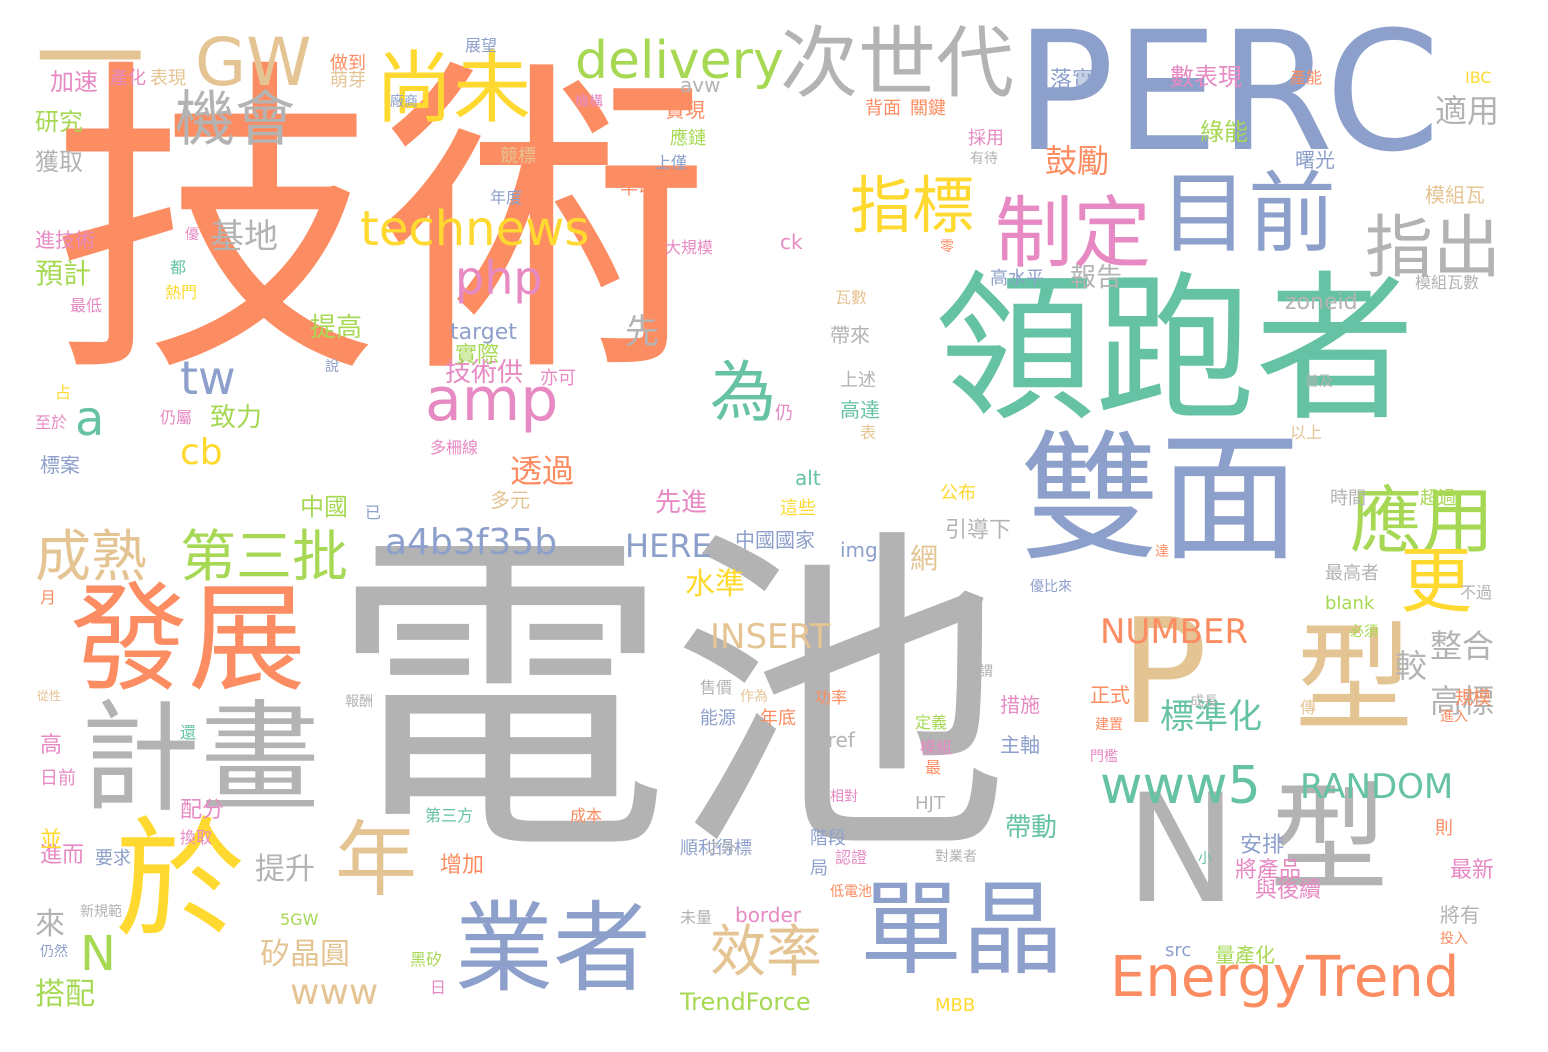 Image resolution: width=1548 pixels, height=1052 pixels. I want to click on word-cloud-word: 高標, so click(1462, 701).